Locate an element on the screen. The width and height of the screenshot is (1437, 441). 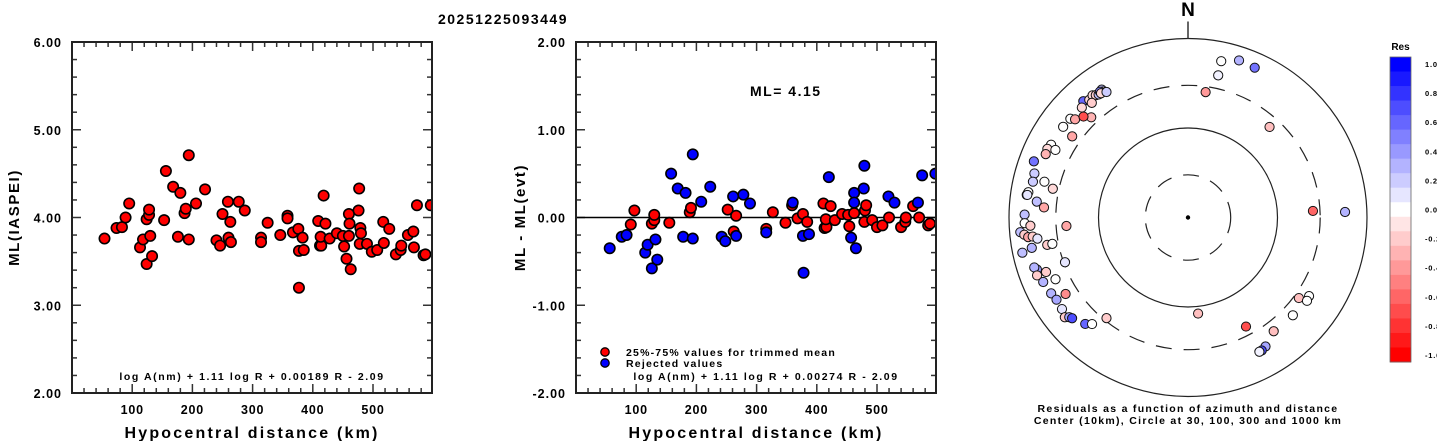
legend-label: 25%-75% values for trimmed mean is located at coordinates (731, 353).